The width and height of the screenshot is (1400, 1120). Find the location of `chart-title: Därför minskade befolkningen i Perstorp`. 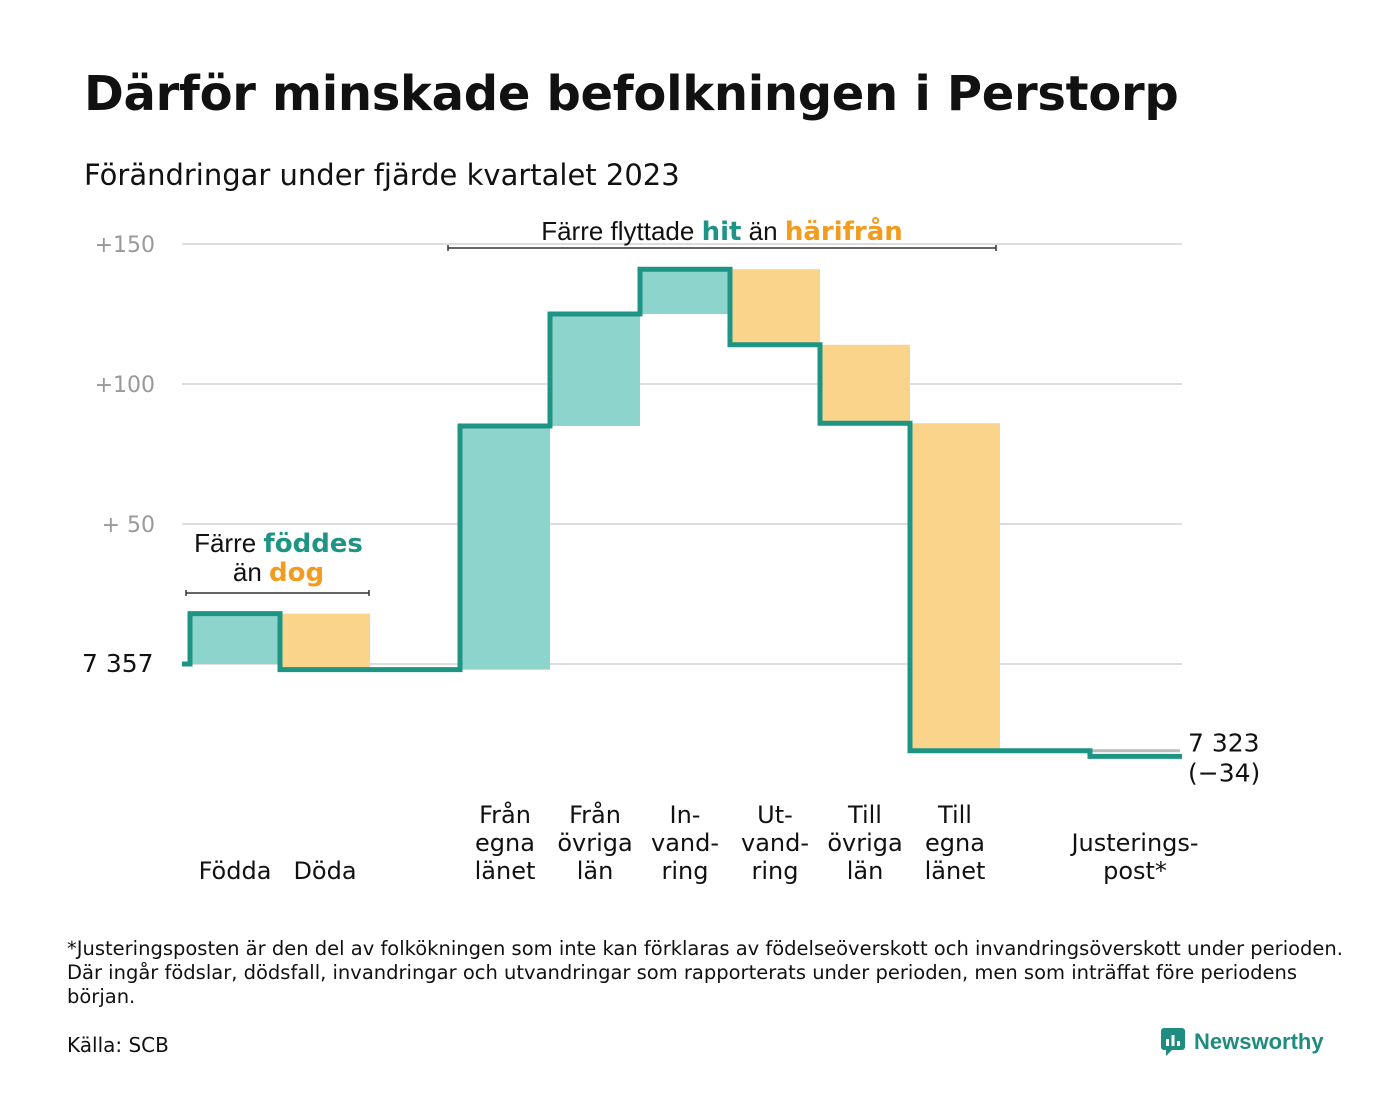

chart-title: Därför minskade befolkningen i Perstorp is located at coordinates (631, 94).